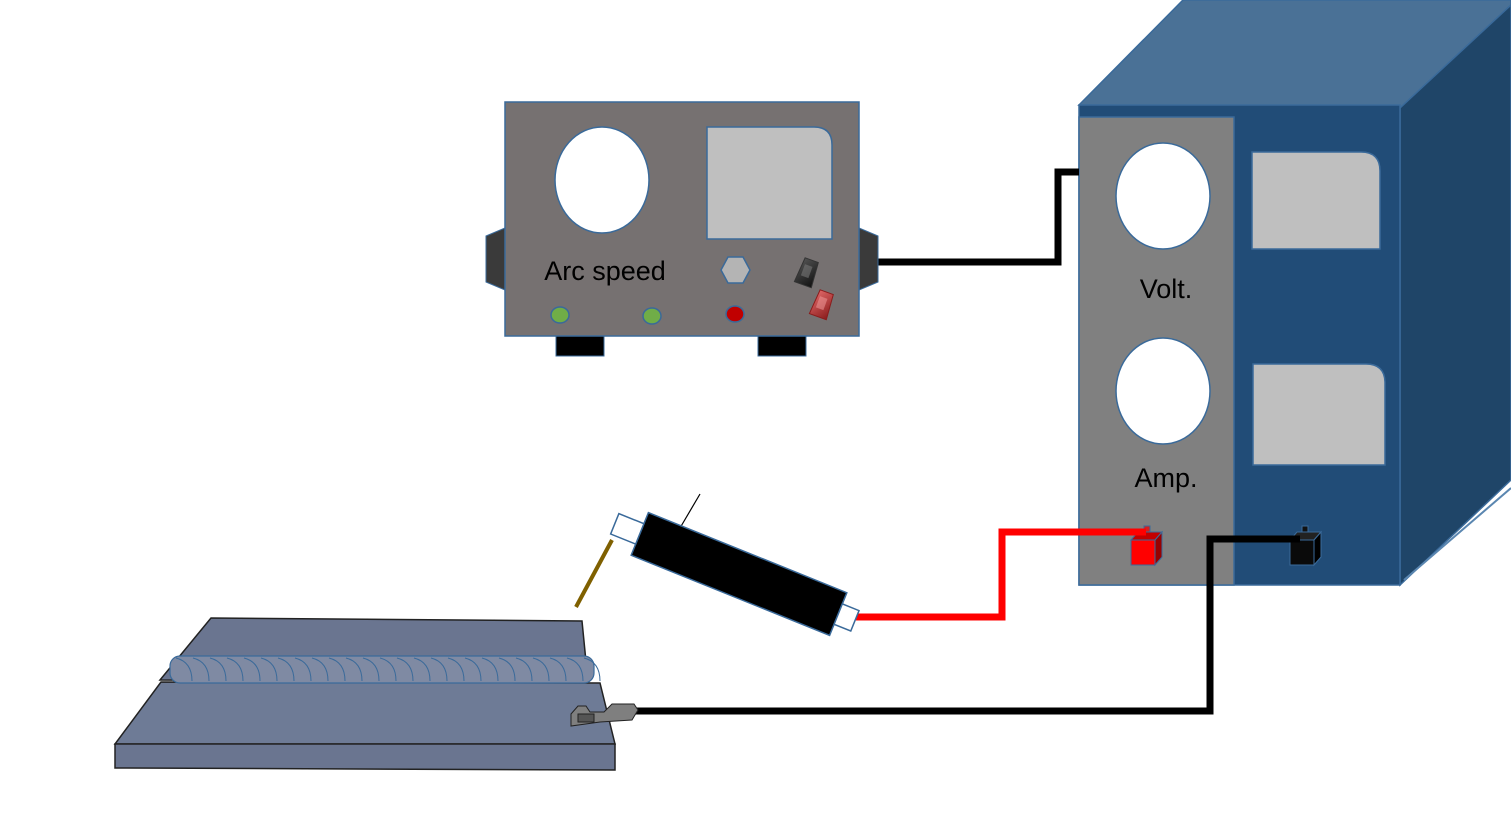 The width and height of the screenshot is (1511, 831). What do you see at coordinates (1166, 289) in the screenshot?
I see `voltage-label: Volt.` at bounding box center [1166, 289].